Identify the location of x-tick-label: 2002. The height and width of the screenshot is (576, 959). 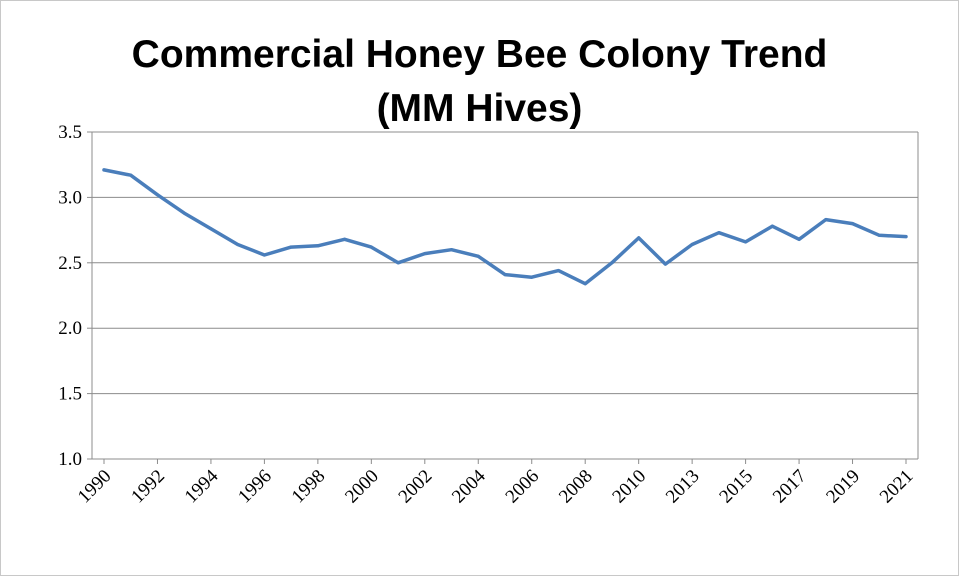
(416, 487).